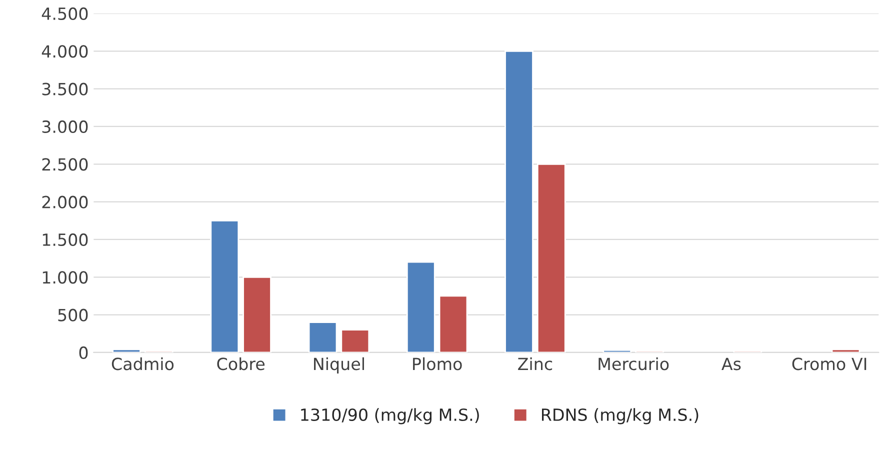 The height and width of the screenshot is (449, 892). Describe the element at coordinates (241, 363) in the screenshot. I see `x-tick-label: Cobre` at that location.